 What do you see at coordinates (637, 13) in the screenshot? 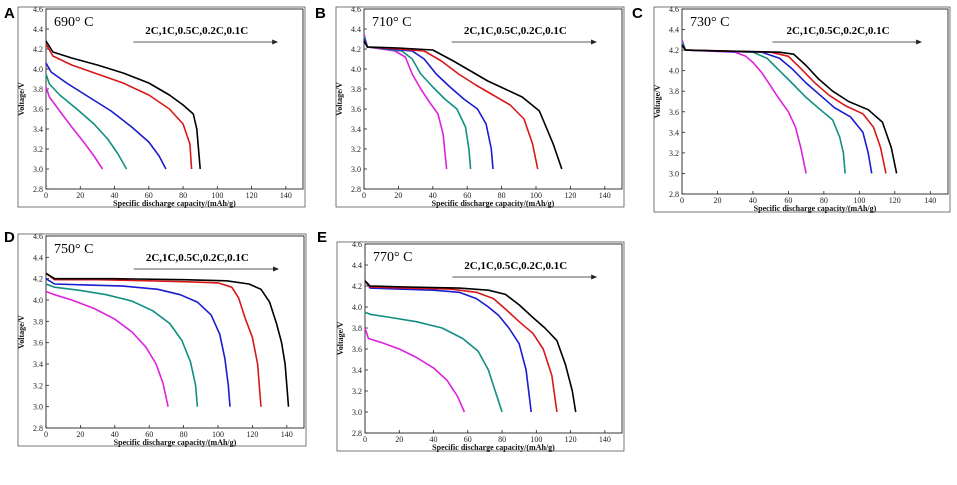
I see `panel-letter: C` at bounding box center [637, 13].